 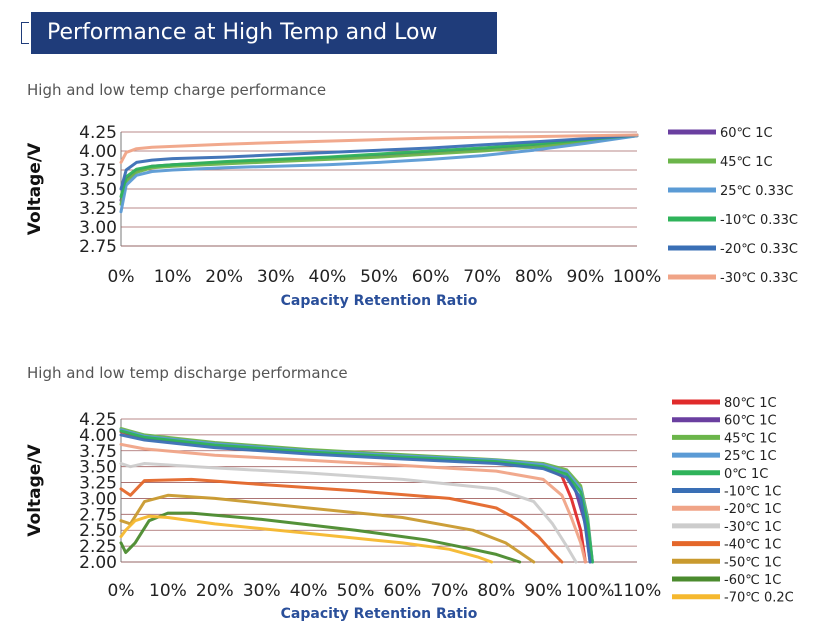 What do you see at coordinates (759, 278) in the screenshot?
I see `legend-label: -30℃ 0.33C` at bounding box center [759, 278].